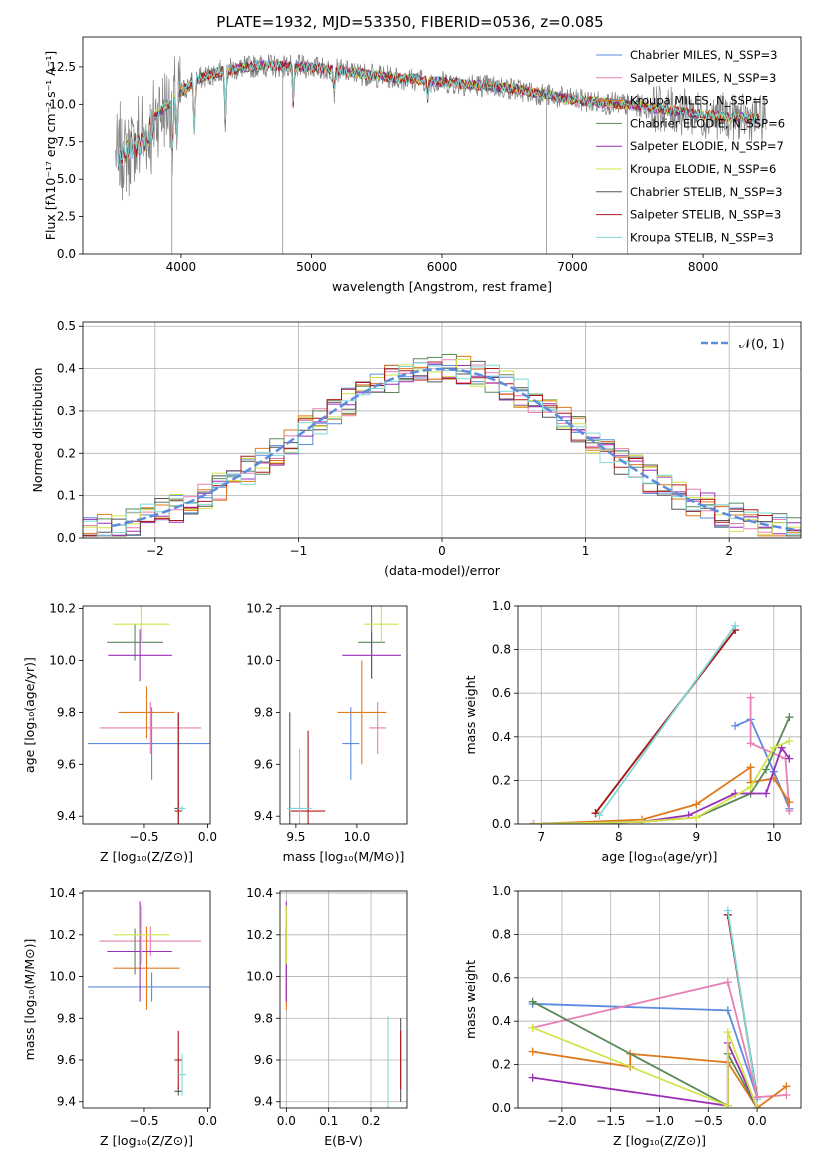 This screenshot has width=819, height=1170. What do you see at coordinates (442, 570) in the screenshot?
I see `x-axis-label: (data-model)/error` at bounding box center [442, 570].